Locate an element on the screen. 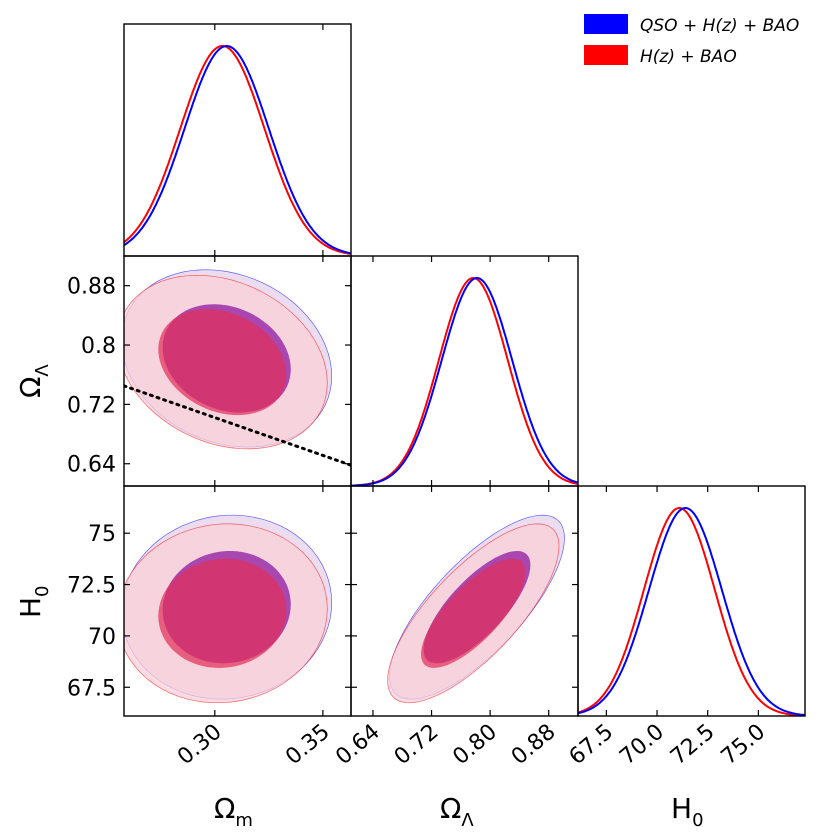 Image resolution: width=831 pixels, height=836 pixels. ytick-label-h0: 72.5 is located at coordinates (91, 586).